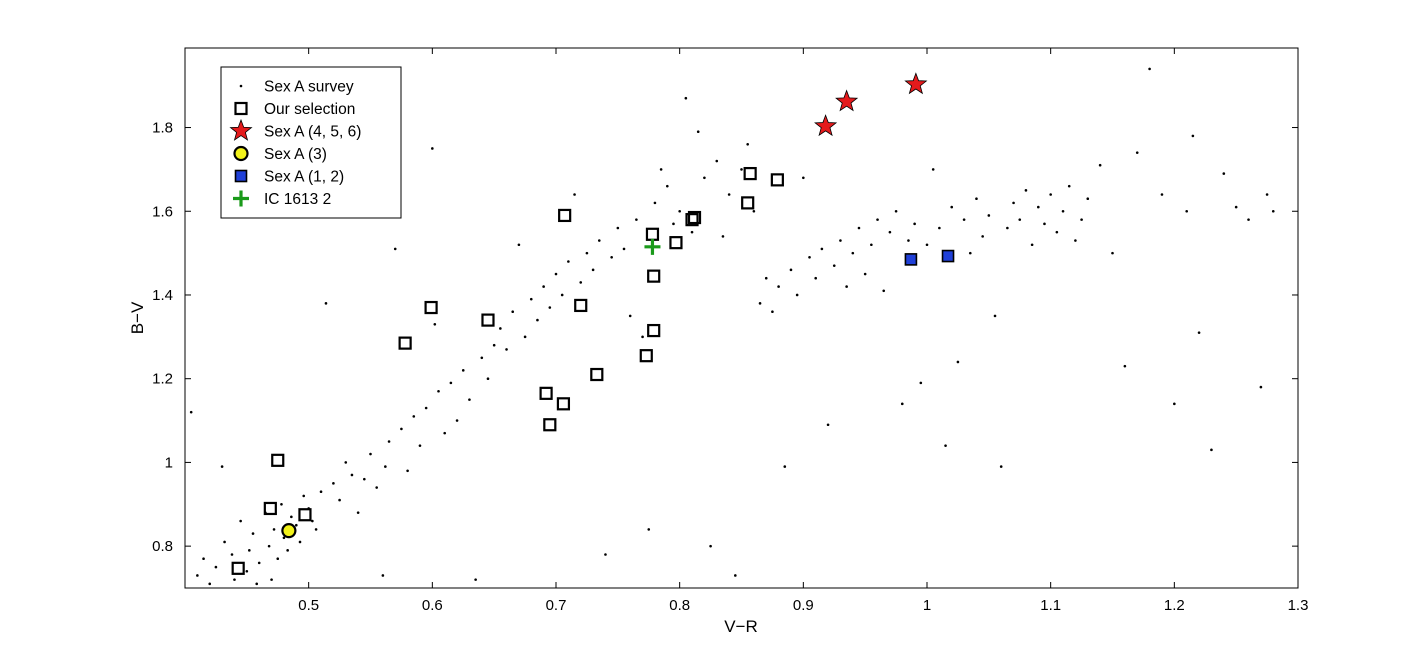 This screenshot has height=661, width=1424. Describe the element at coordinates (137, 317) in the screenshot. I see `y-axis-label: B−V` at that location.